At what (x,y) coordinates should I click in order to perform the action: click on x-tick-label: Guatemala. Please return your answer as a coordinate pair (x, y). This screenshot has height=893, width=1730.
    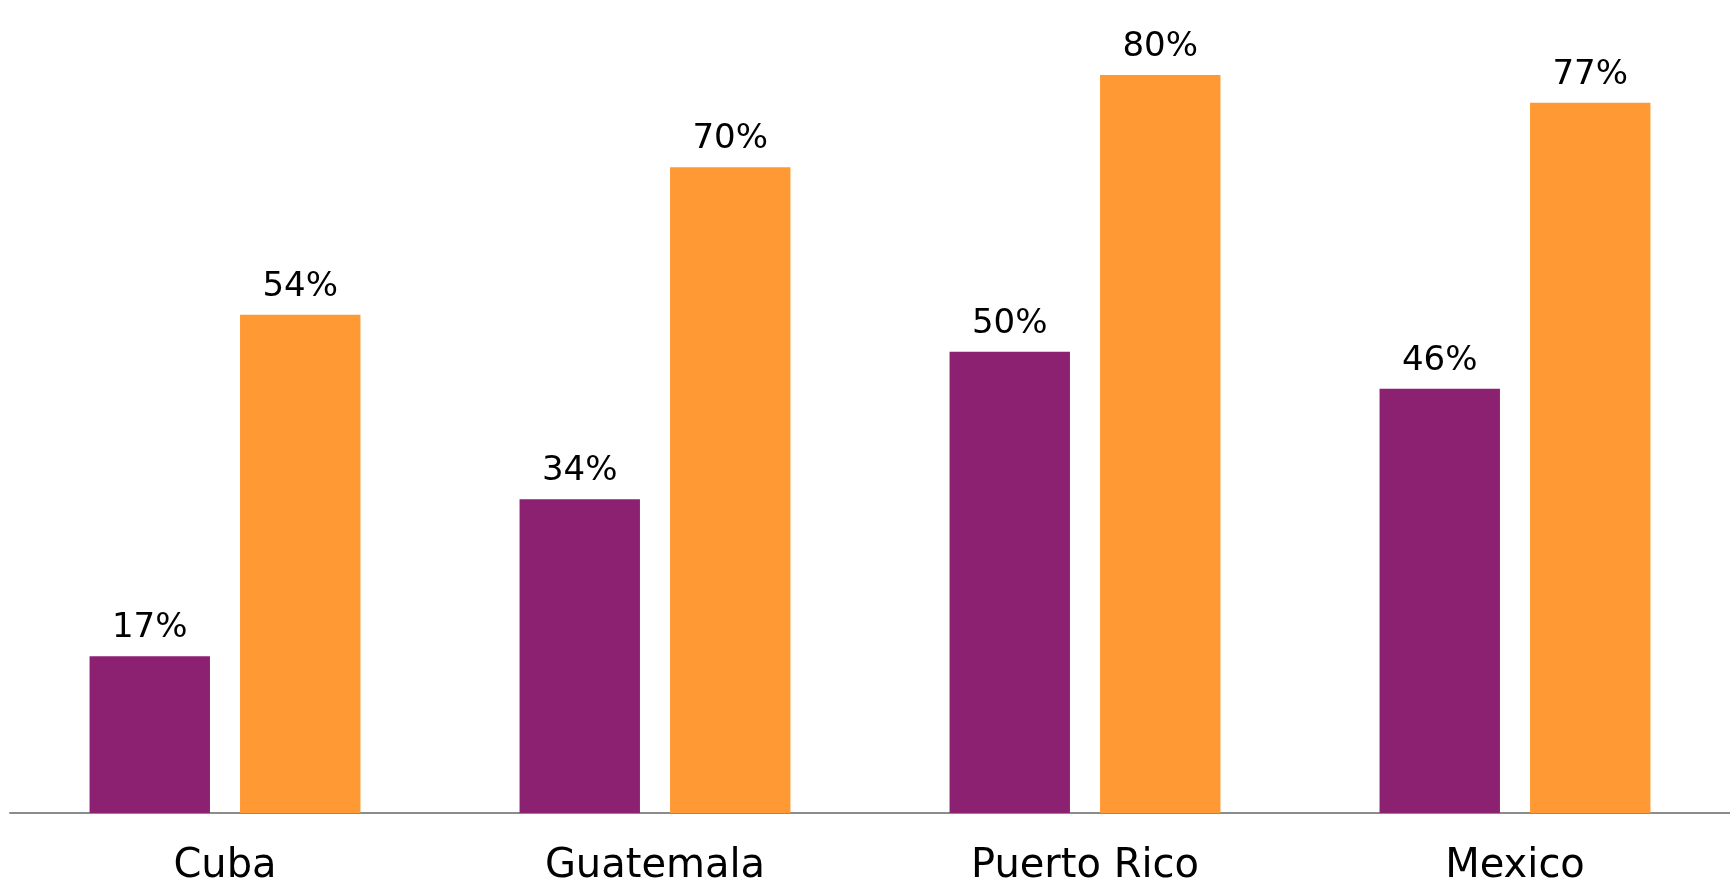
    Looking at the image, I should click on (655, 863).